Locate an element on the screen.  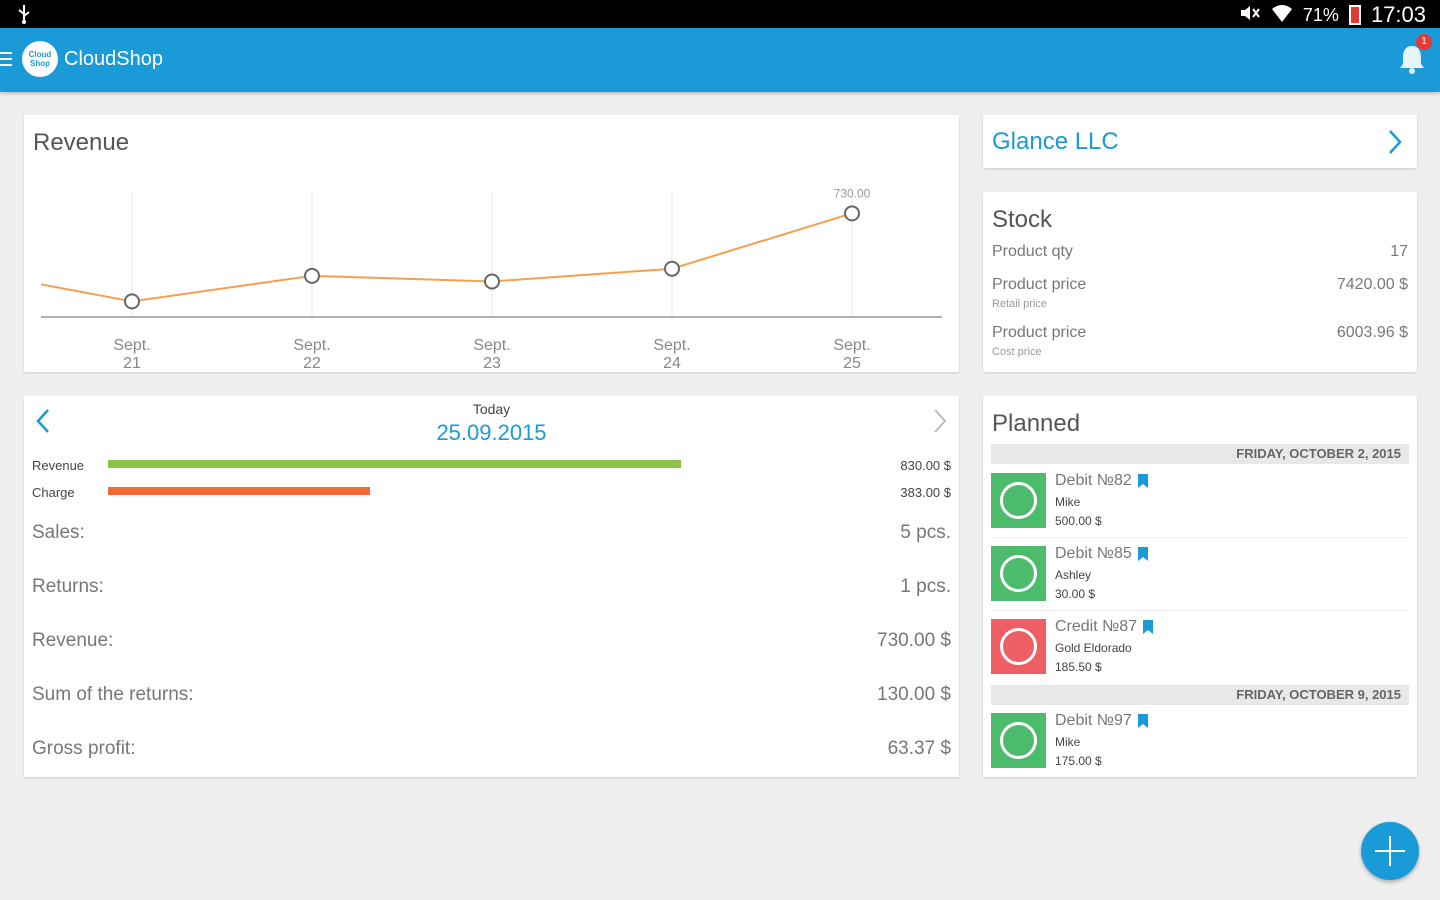
stock-sublabel: Cost price is located at coordinates (1017, 352).